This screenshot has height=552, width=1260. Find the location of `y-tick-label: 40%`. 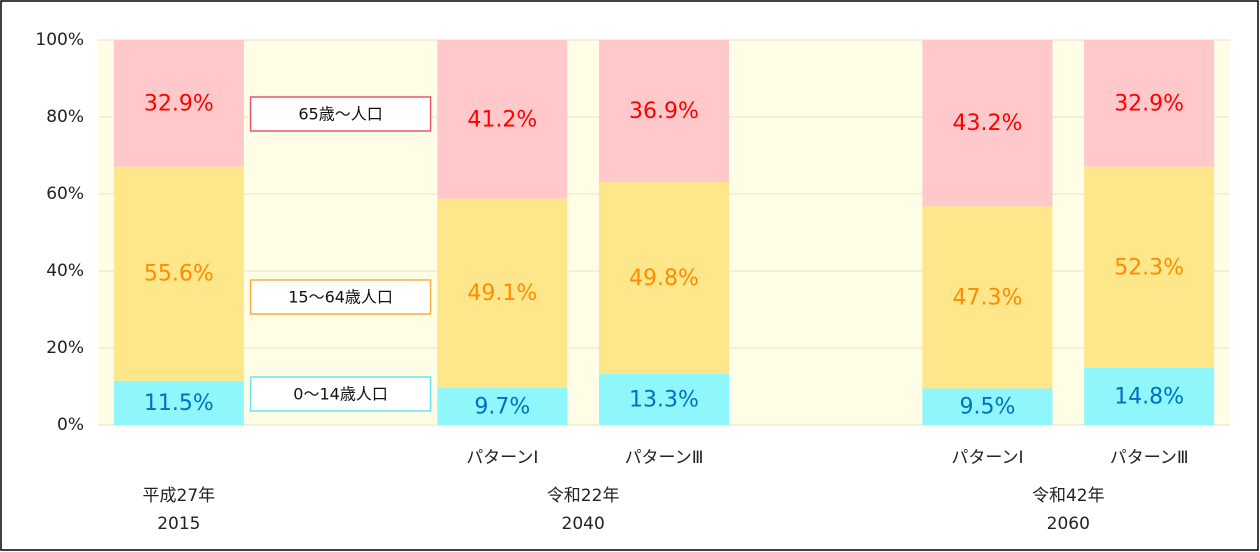

y-tick-label: 40% is located at coordinates (65, 271).